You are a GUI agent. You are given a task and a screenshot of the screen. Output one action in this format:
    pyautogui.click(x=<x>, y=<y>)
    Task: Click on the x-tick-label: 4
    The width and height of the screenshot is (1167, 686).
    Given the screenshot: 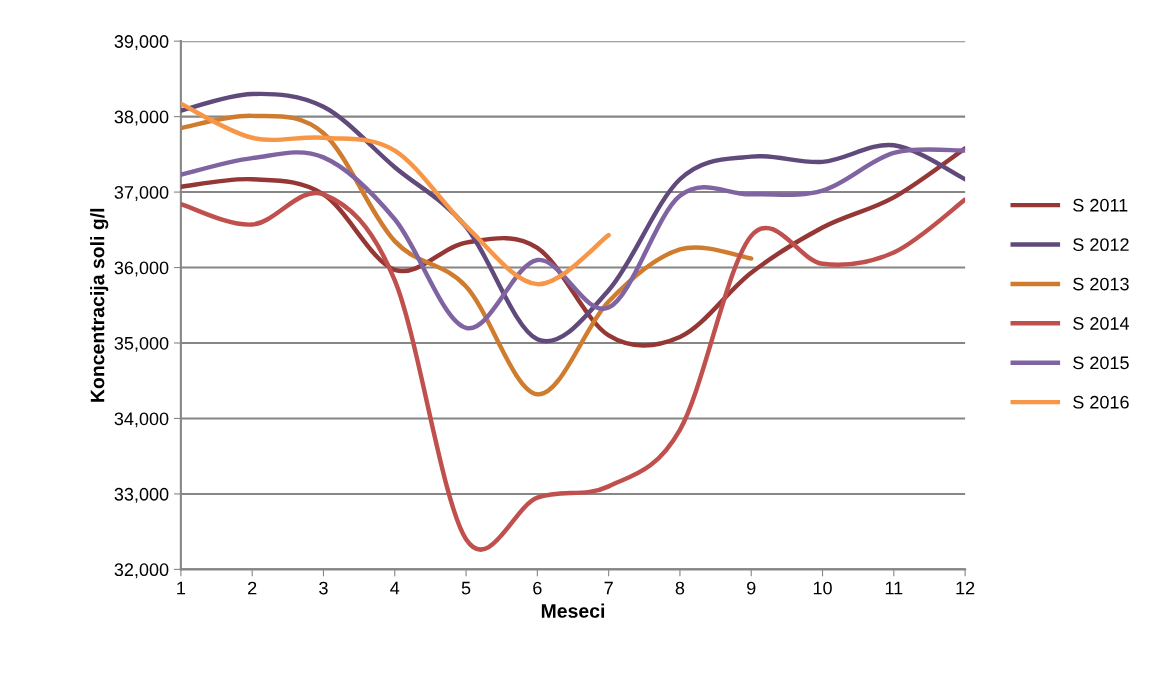 What is the action you would take?
    pyautogui.click(x=395, y=588)
    